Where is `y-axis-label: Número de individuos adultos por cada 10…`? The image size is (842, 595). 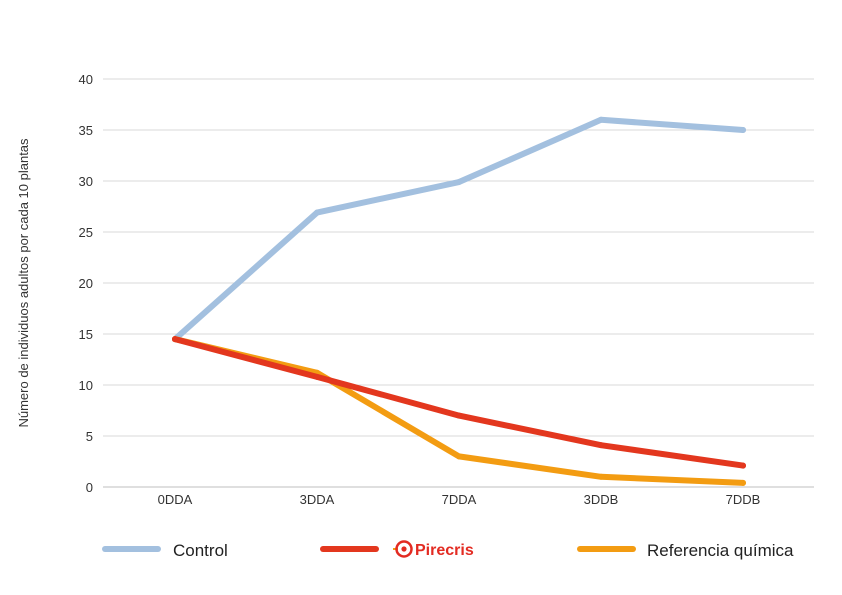
y-axis-label: Número de individuos adultos por cada 10… is located at coordinates (23, 283).